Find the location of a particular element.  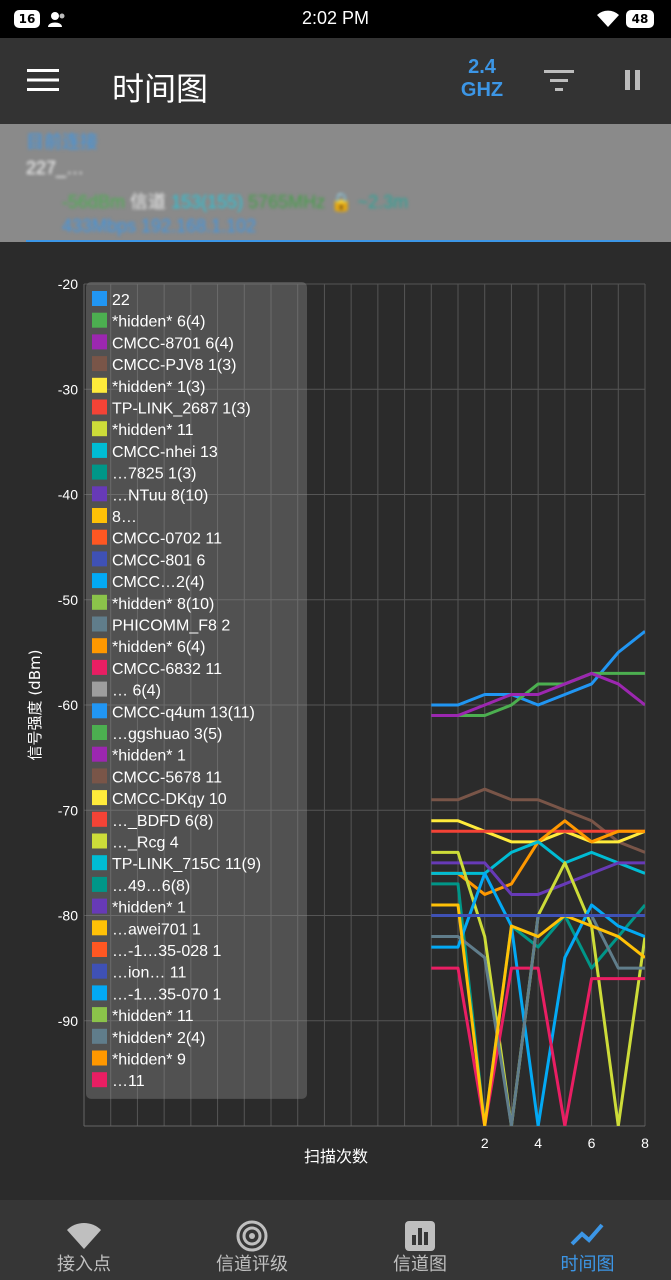

nav-time-graph: 时间图 is located at coordinates (587, 1240).